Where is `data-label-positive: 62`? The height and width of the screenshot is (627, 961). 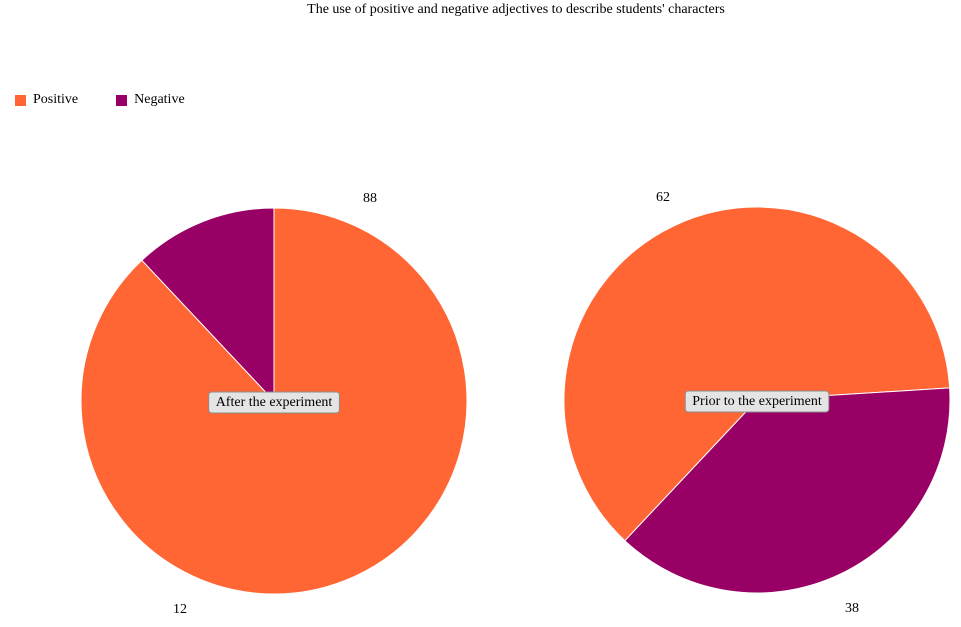 data-label-positive: 62 is located at coordinates (663, 197).